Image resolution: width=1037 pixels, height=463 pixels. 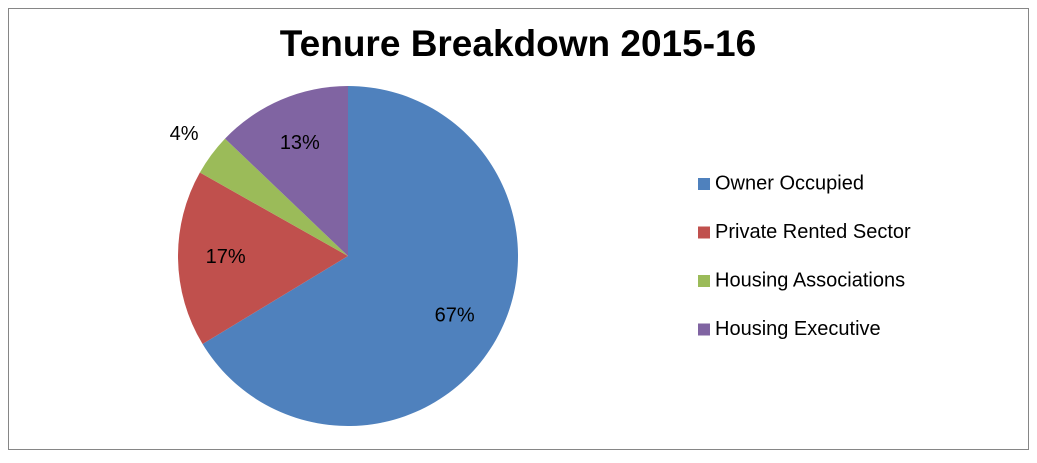 What do you see at coordinates (300, 143) in the screenshot?
I see `data-label: 13%` at bounding box center [300, 143].